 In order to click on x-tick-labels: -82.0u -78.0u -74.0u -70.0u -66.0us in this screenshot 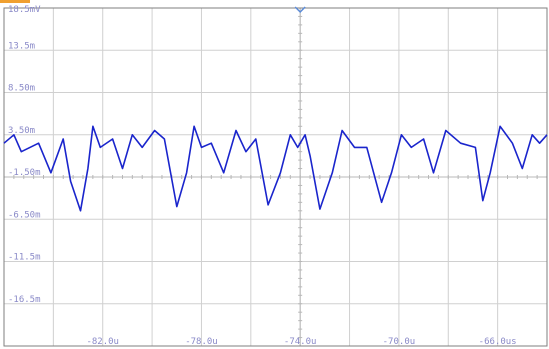, I will do `click(301, 342)`.